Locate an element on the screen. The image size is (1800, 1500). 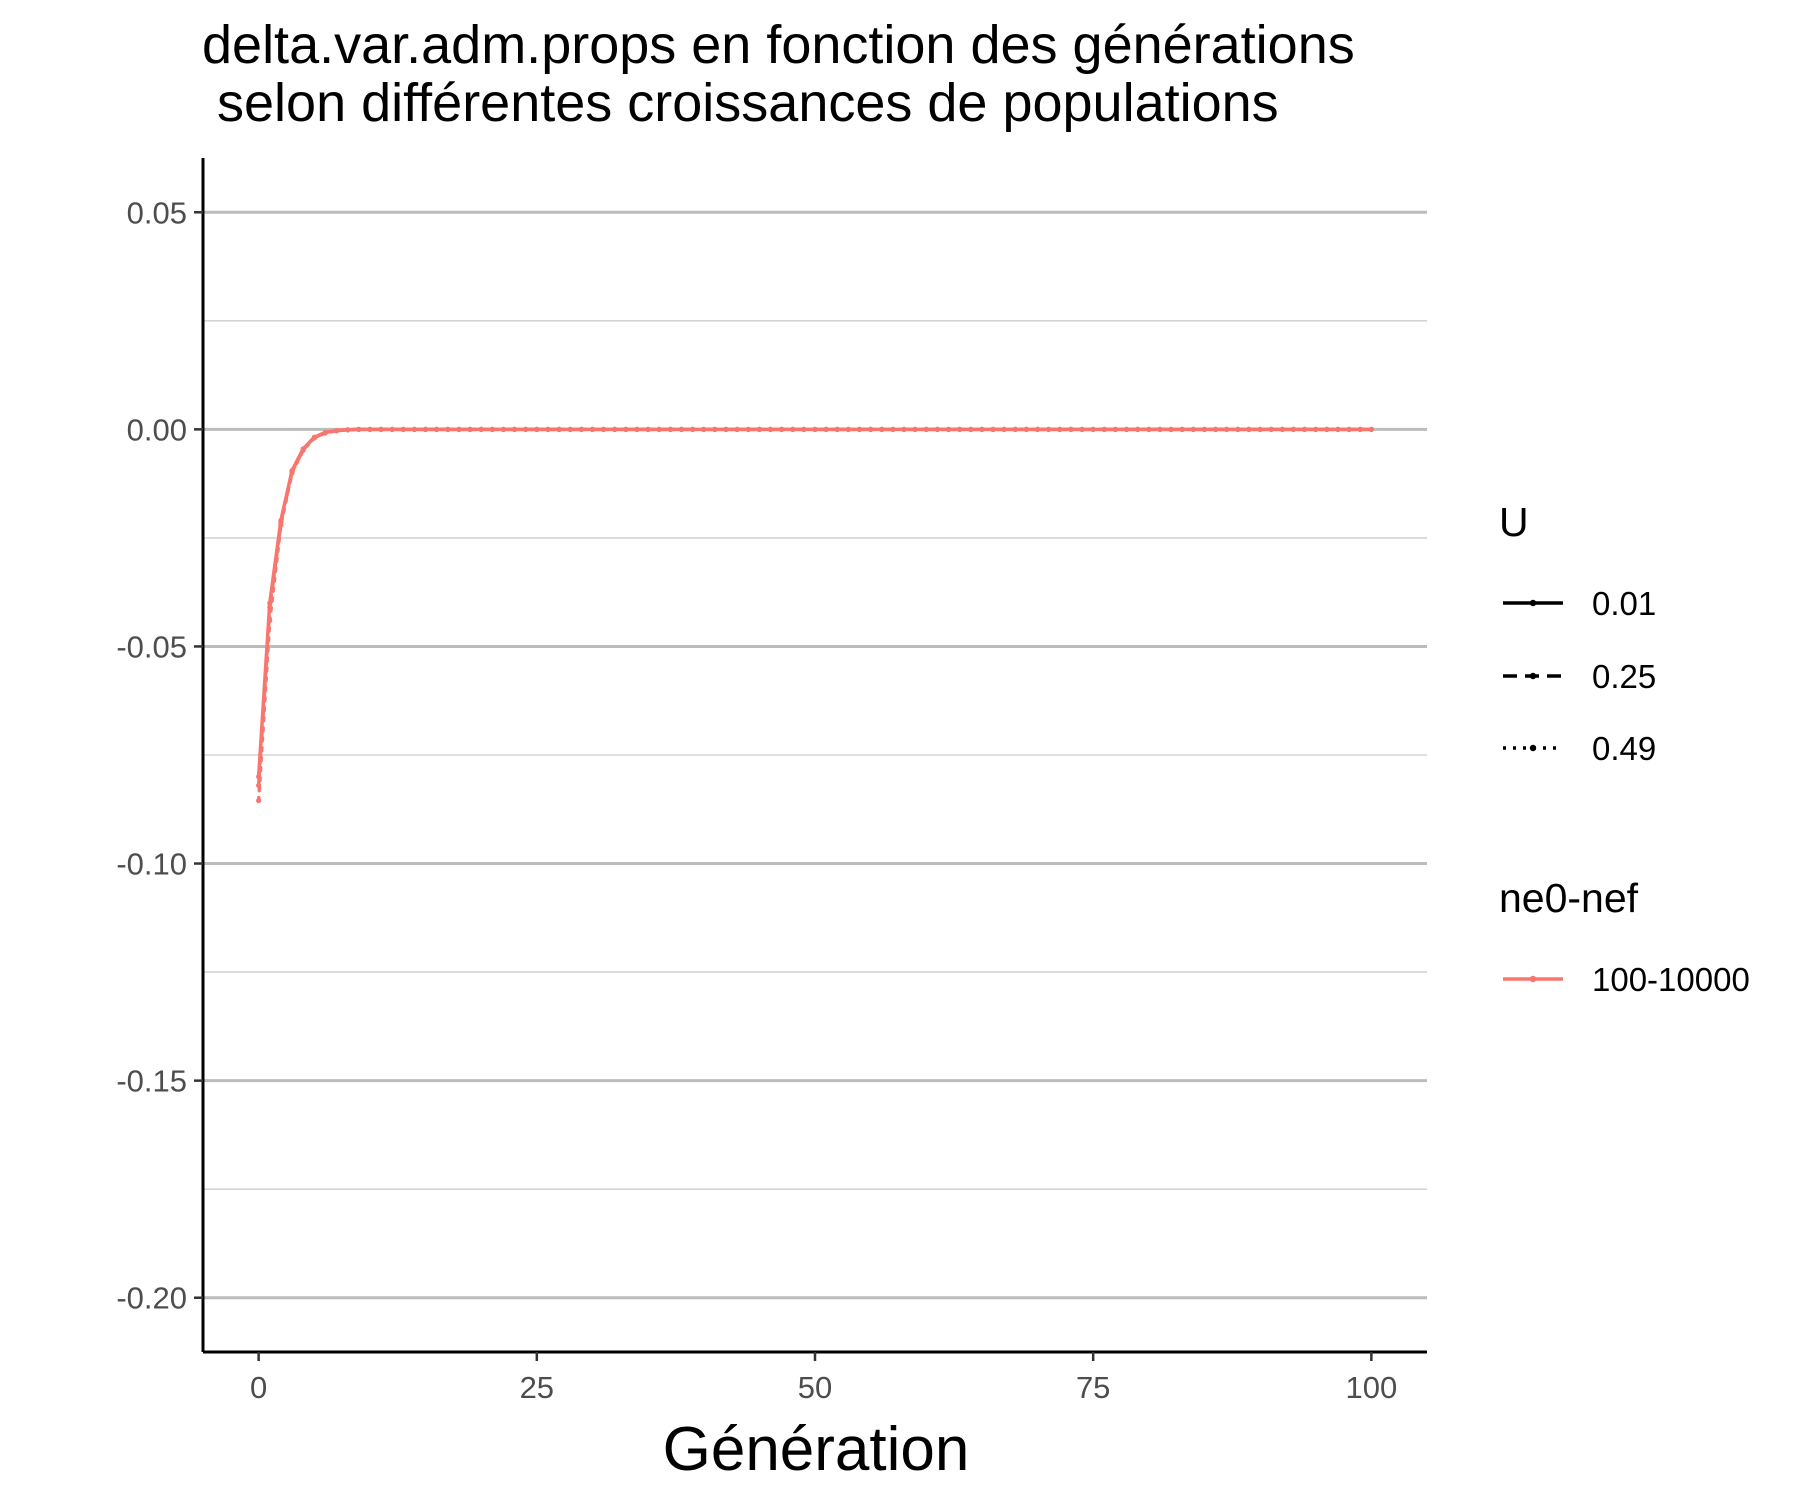
y-tick-label: -0.05 is located at coordinates (151, 646).